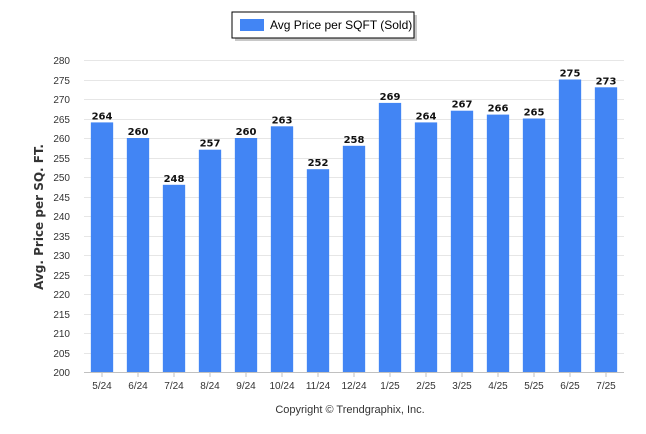  What do you see at coordinates (246, 386) in the screenshot?
I see `x-tick-label: 9/24` at bounding box center [246, 386].